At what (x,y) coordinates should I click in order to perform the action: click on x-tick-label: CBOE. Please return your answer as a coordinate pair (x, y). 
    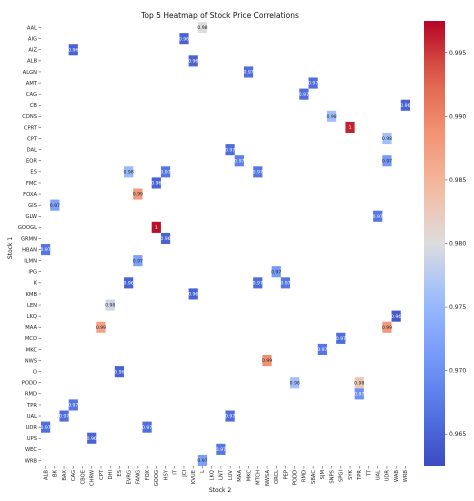
    Looking at the image, I should click on (83, 477).